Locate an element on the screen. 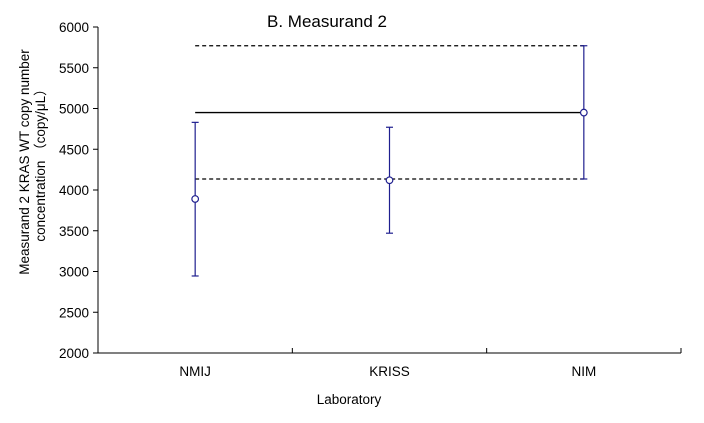  y-tick-label: 3500 is located at coordinates (74, 231).